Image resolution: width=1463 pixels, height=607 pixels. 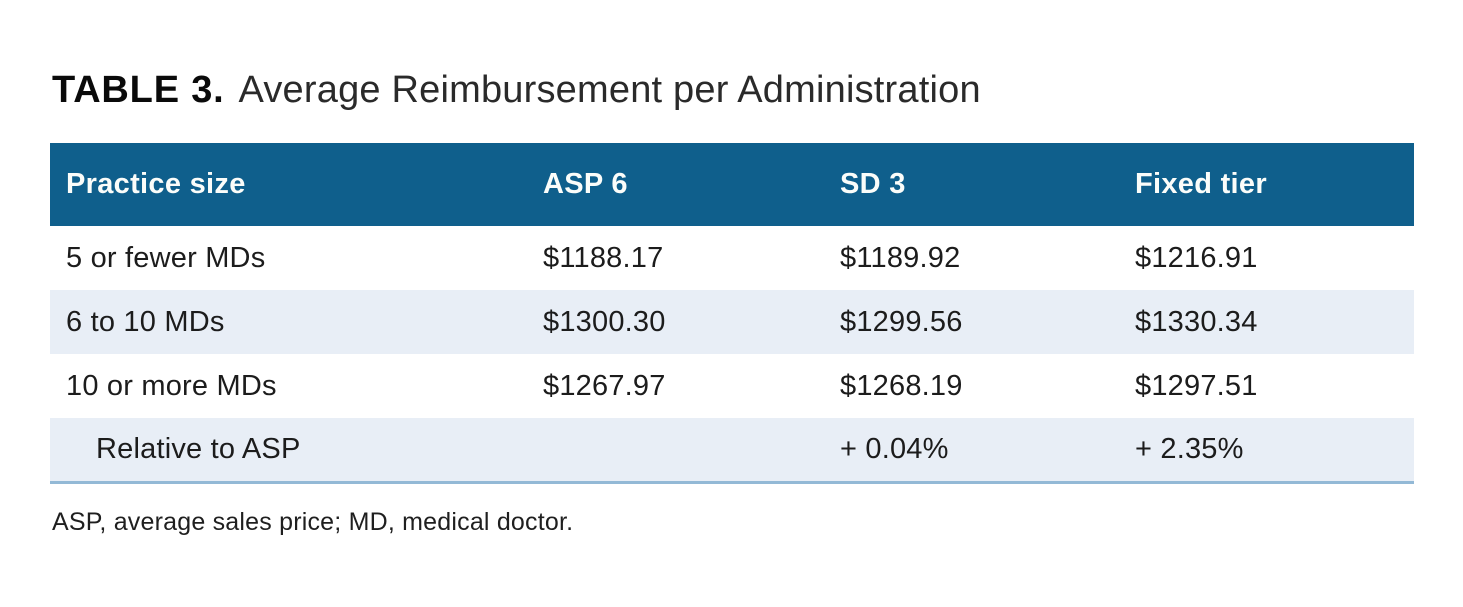 What do you see at coordinates (171, 385) in the screenshot?
I see `row-label-cell: 10 or more MDs` at bounding box center [171, 385].